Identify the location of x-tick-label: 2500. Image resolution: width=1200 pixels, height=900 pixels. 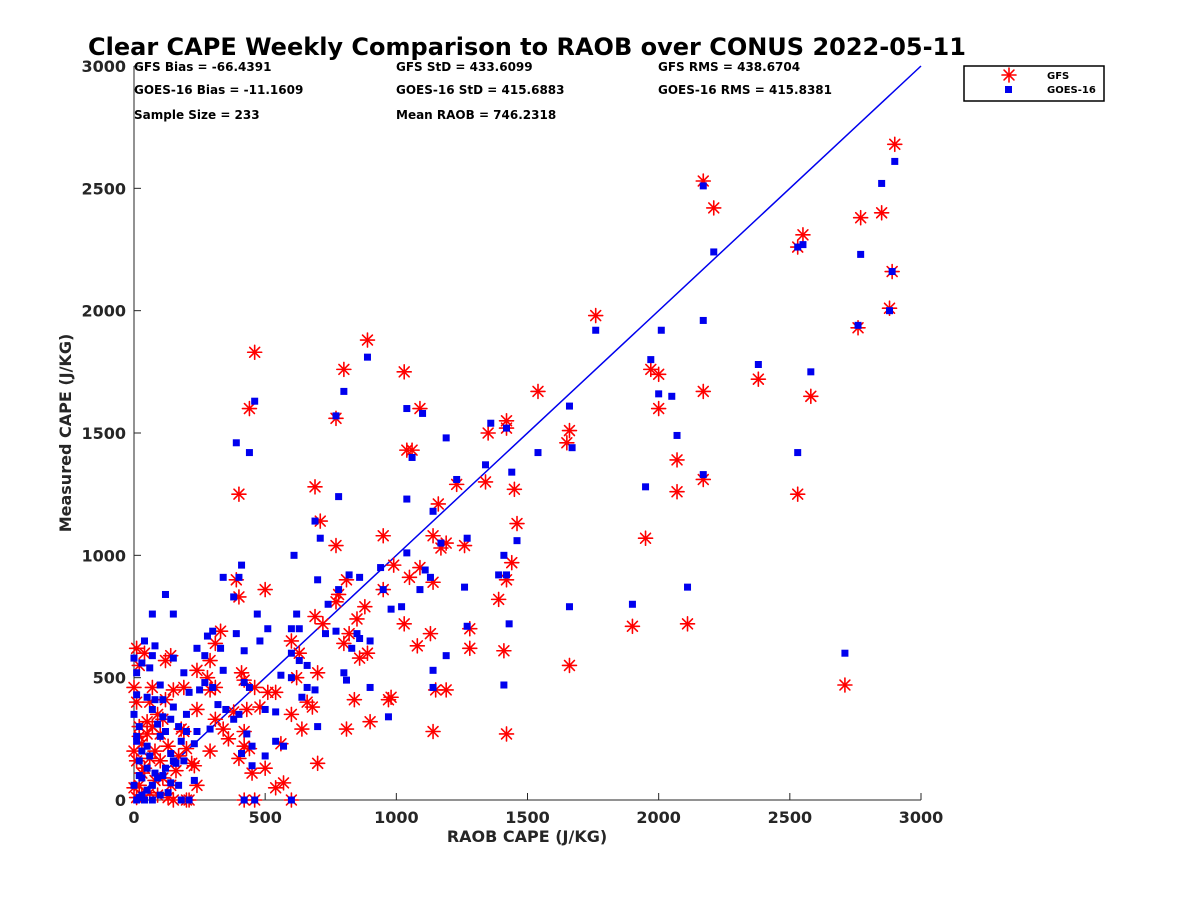
(790, 817).